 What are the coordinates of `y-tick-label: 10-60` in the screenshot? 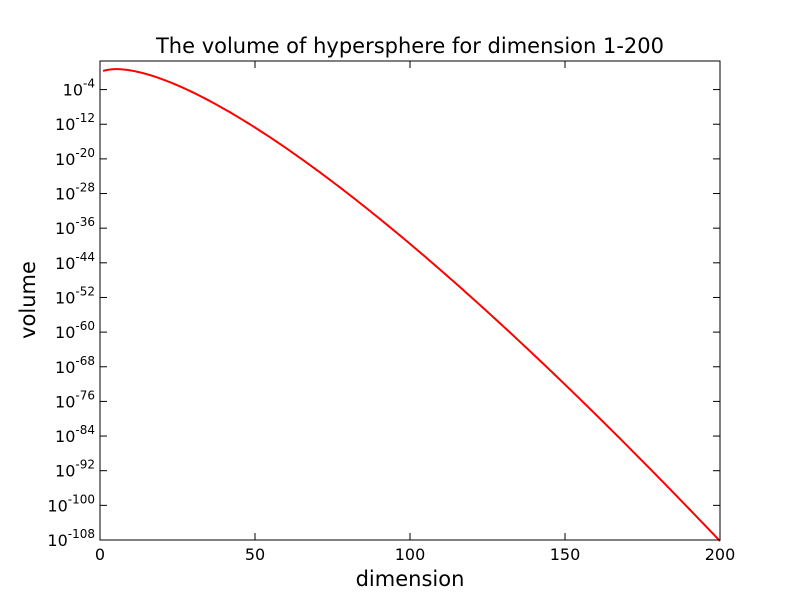 It's located at (75, 330).